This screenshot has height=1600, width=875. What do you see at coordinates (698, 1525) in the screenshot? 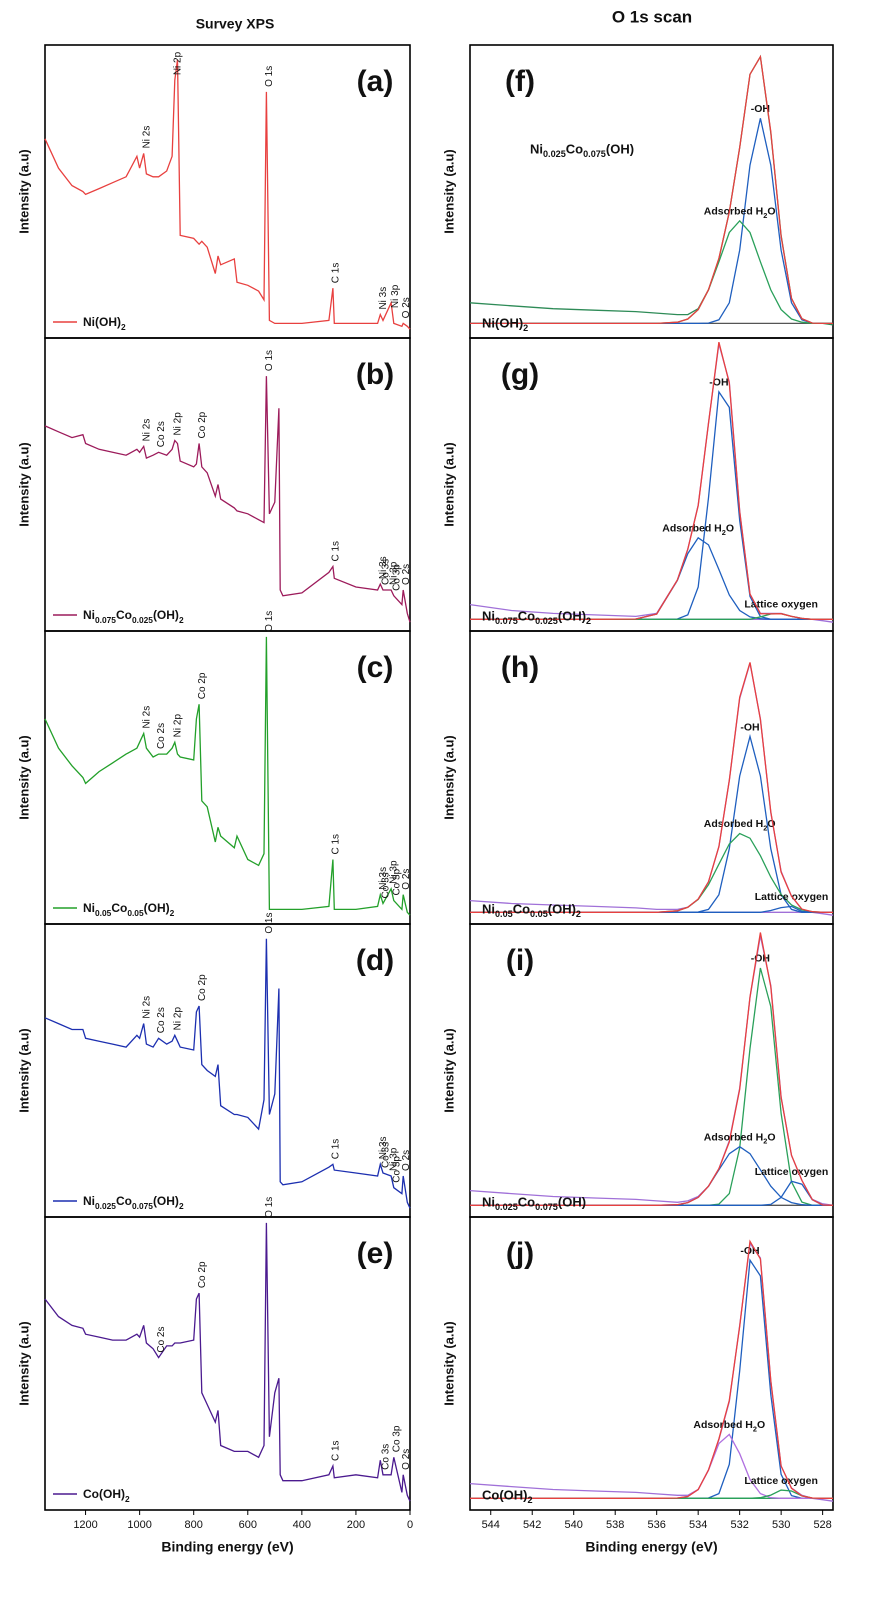
I see `x-tick-label: 534` at bounding box center [698, 1525].